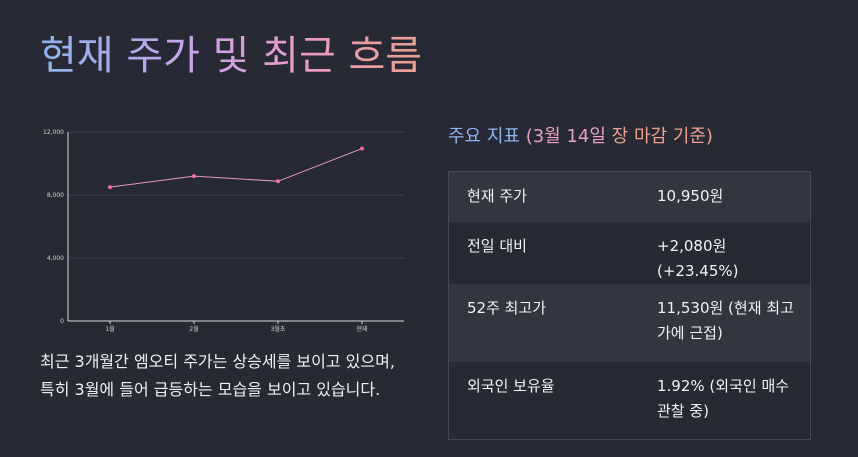 Image resolution: width=858 pixels, height=457 pixels. Describe the element at coordinates (484, 136) in the screenshot. I see `metrics-title-prefix: 주요 지표` at that location.